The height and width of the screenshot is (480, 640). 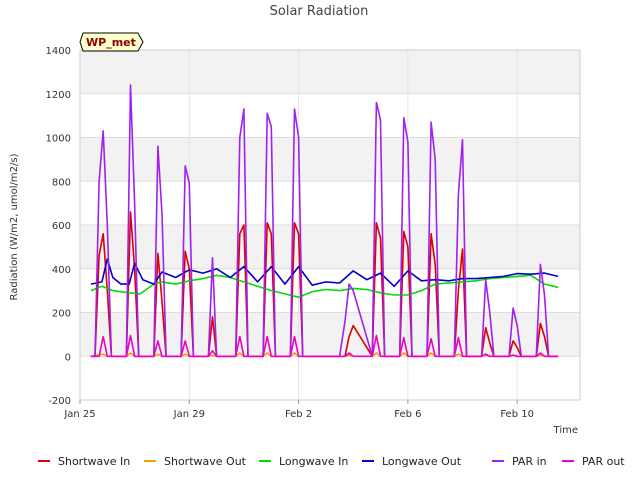 What do you see at coordinates (407, 414) in the screenshot?
I see `x-tick-label: Feb 6` at bounding box center [407, 414].